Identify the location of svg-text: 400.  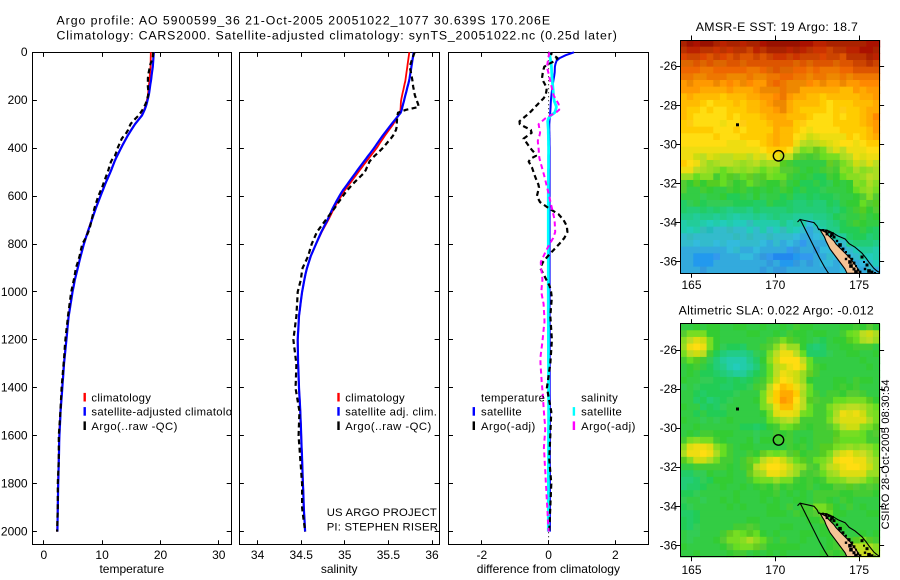
(18, 148).